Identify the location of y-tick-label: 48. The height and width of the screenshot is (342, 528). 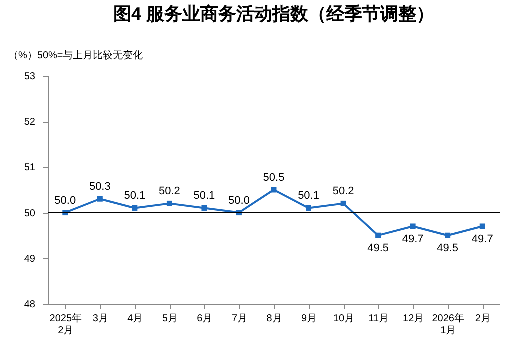
(30, 305).